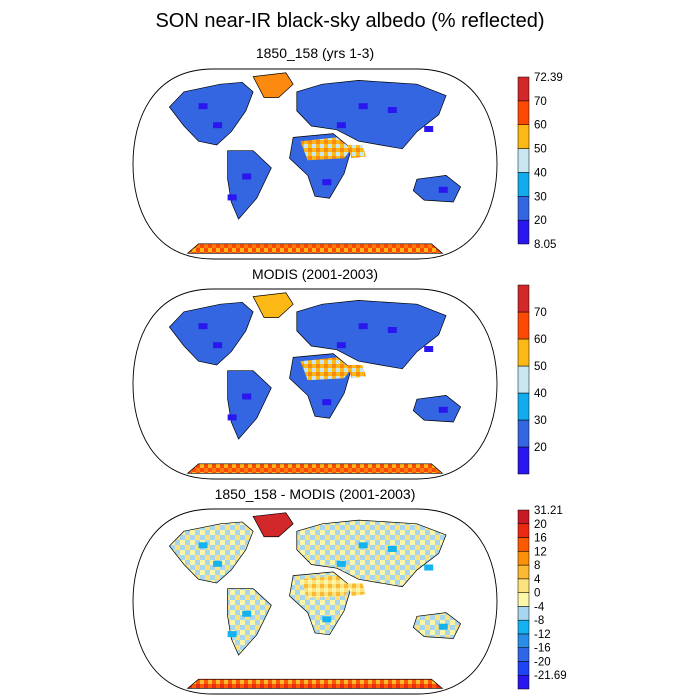 The image size is (700, 700). What do you see at coordinates (371, 115) in the screenshot?
I see `map-1-eurasia` at bounding box center [371, 115].